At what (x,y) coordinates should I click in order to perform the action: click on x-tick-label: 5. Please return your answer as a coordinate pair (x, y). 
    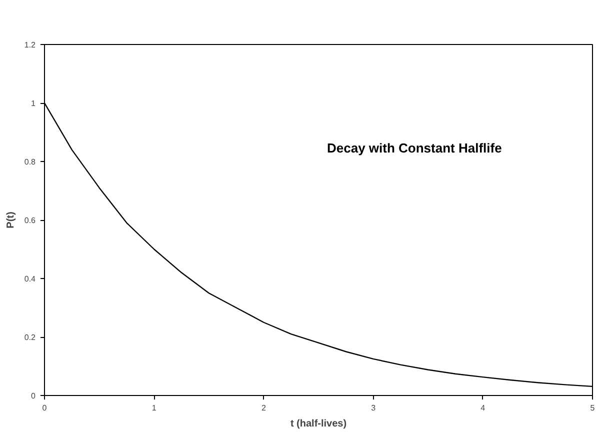
    Looking at the image, I should click on (593, 408).